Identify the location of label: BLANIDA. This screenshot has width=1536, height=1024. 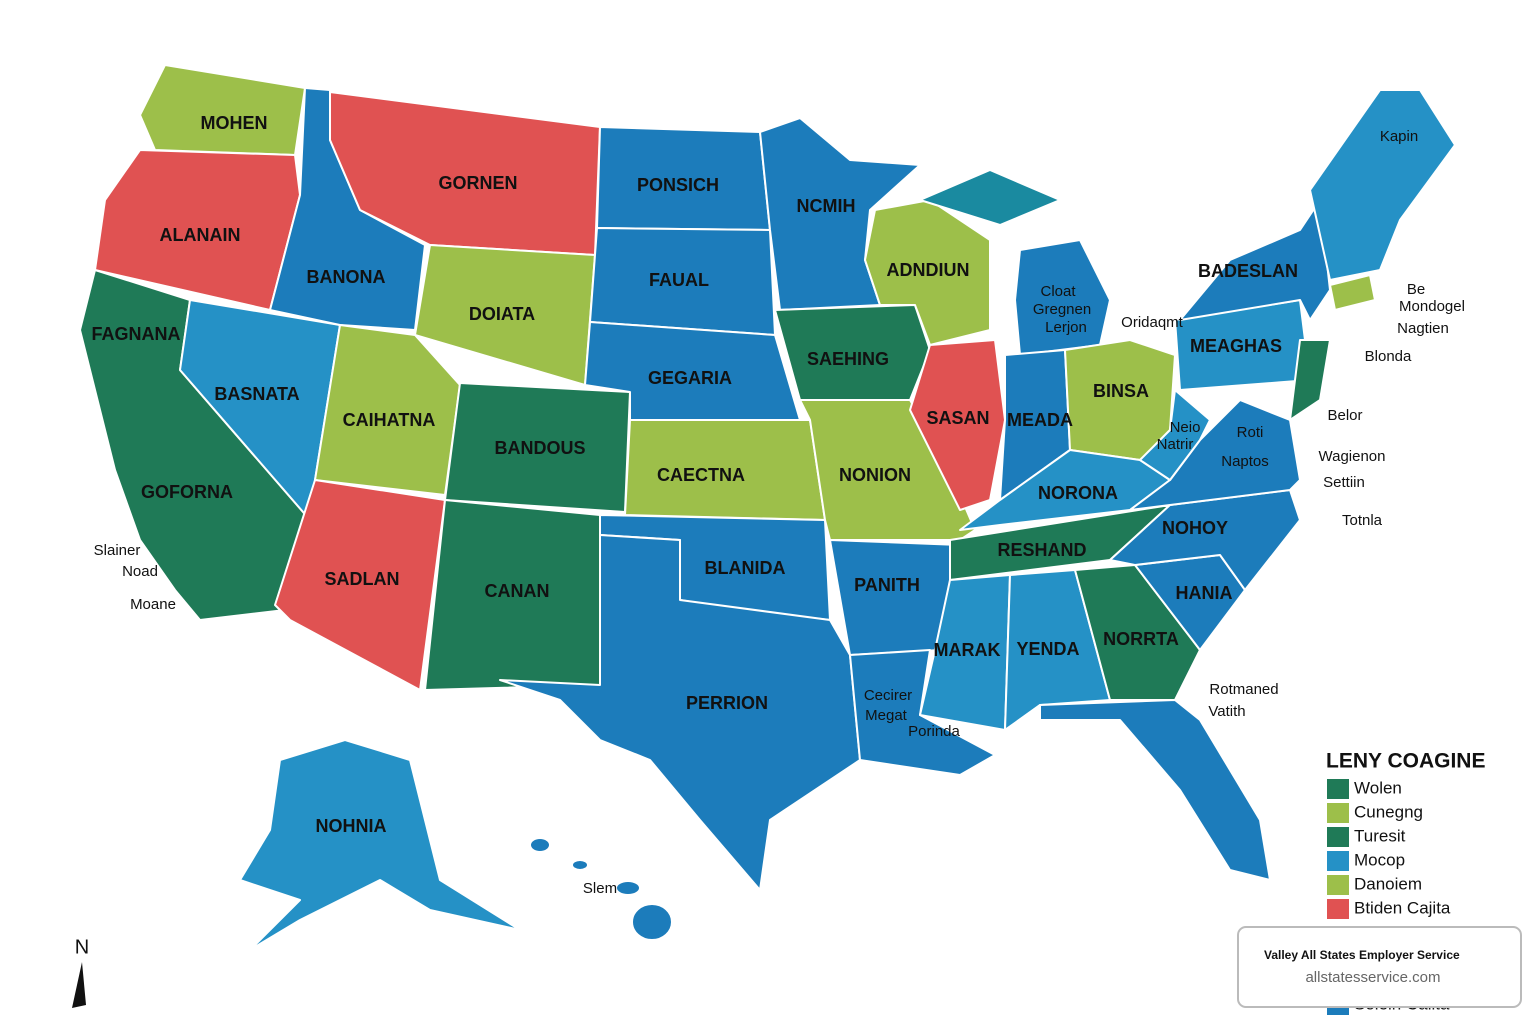
(745, 568).